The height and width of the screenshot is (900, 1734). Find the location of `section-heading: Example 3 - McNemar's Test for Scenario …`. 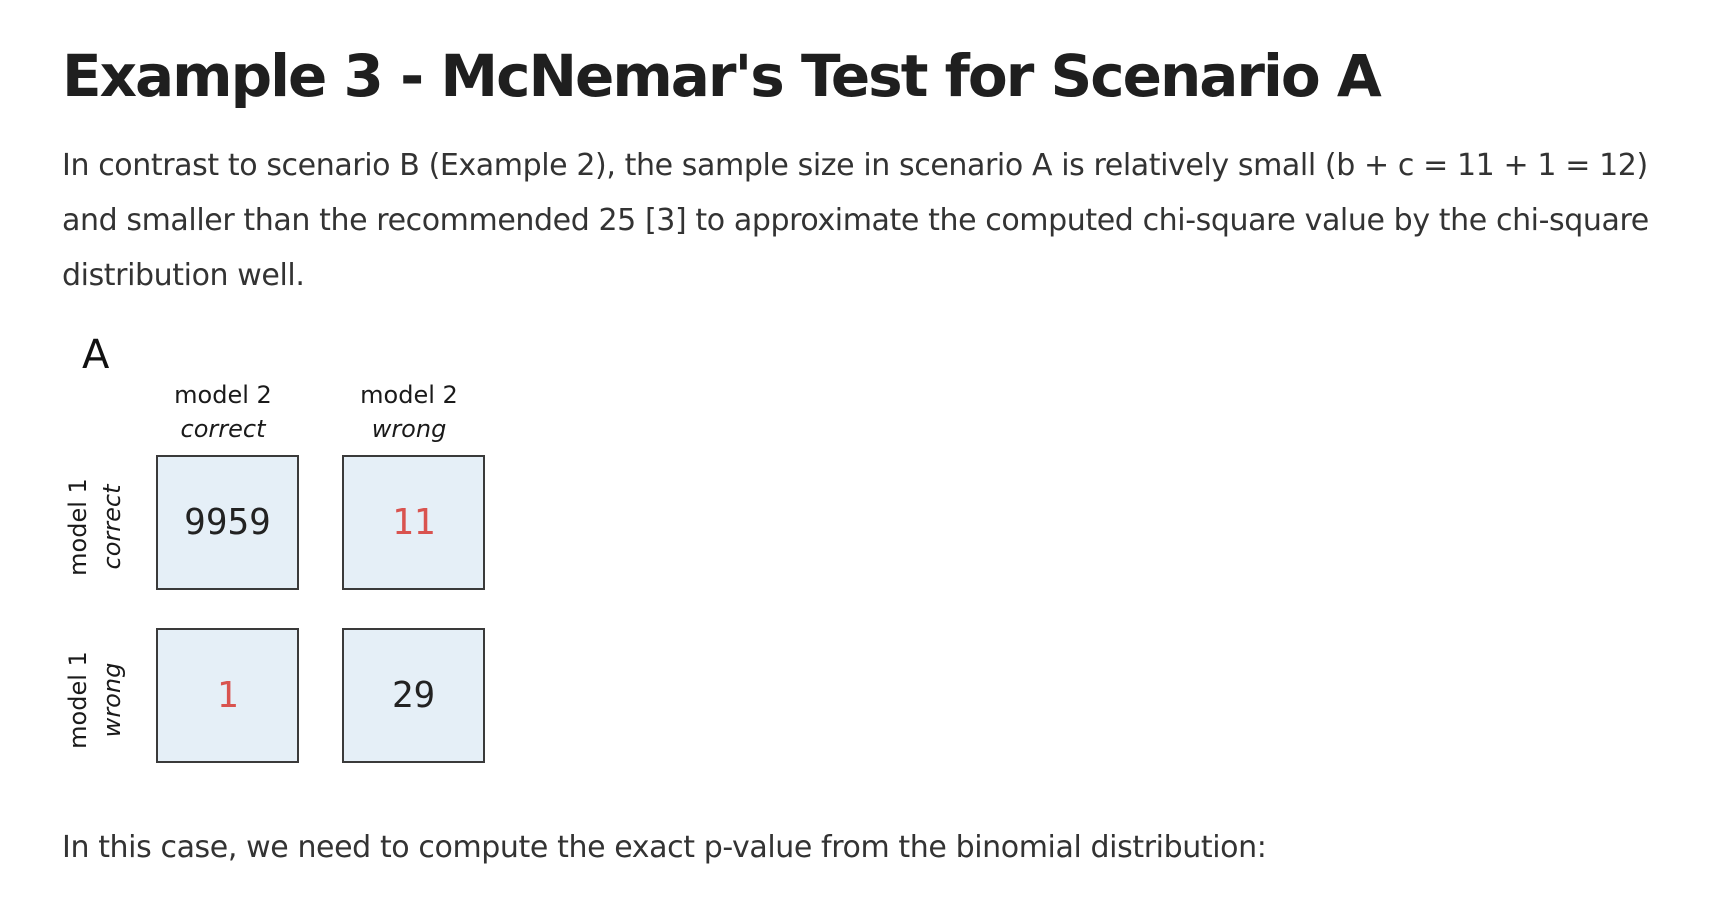

section-heading: Example 3 - McNemar's Test for Scenario … is located at coordinates (722, 76).